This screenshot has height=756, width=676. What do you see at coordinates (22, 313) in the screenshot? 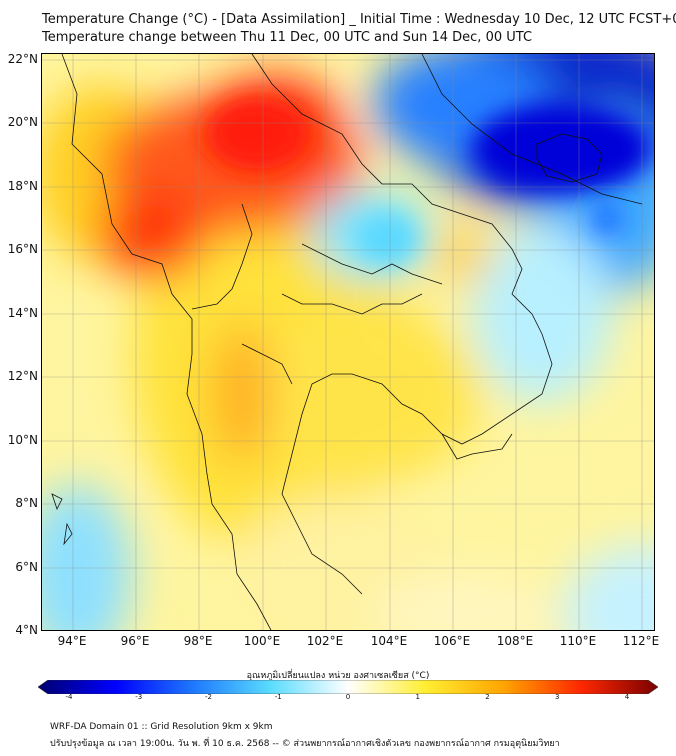
I see `lat-label: 14°N` at bounding box center [22, 313].